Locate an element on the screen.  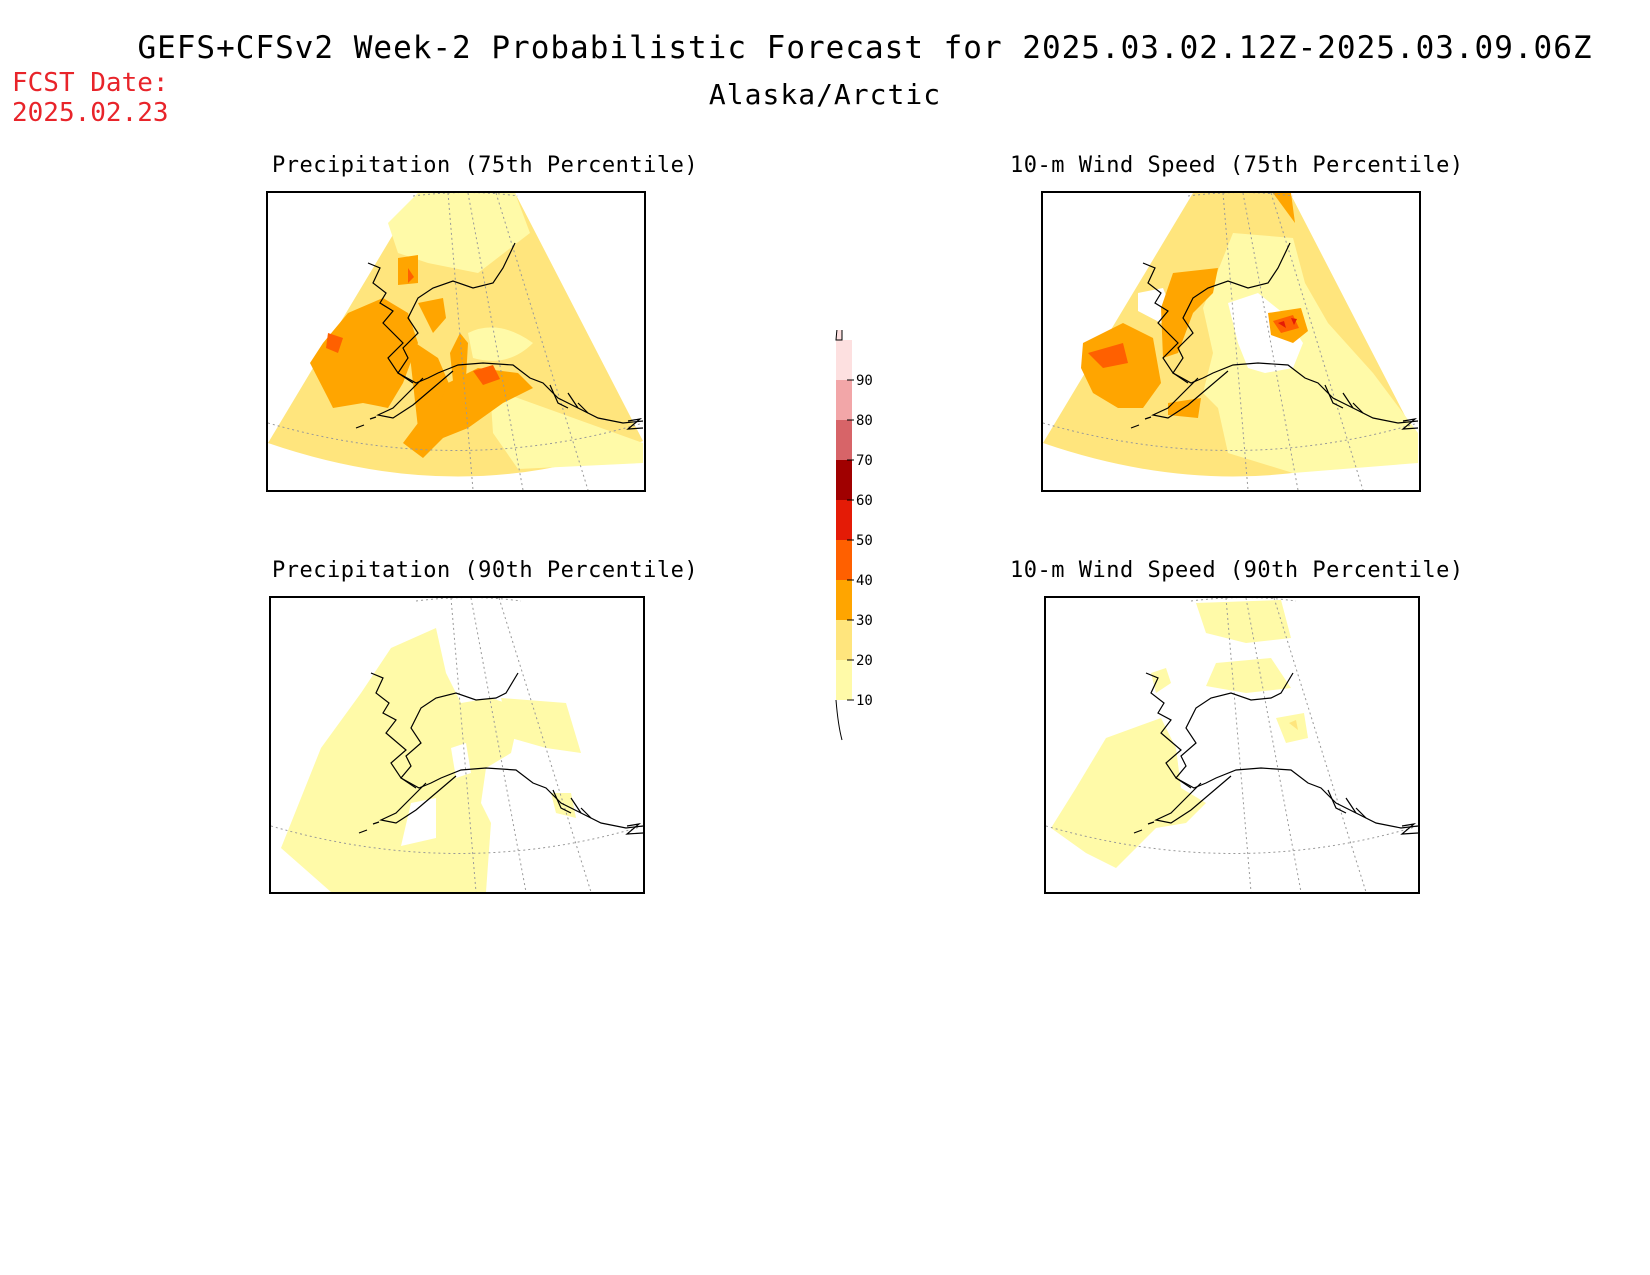
colorbar-label: 90 is located at coordinates (864, 381).